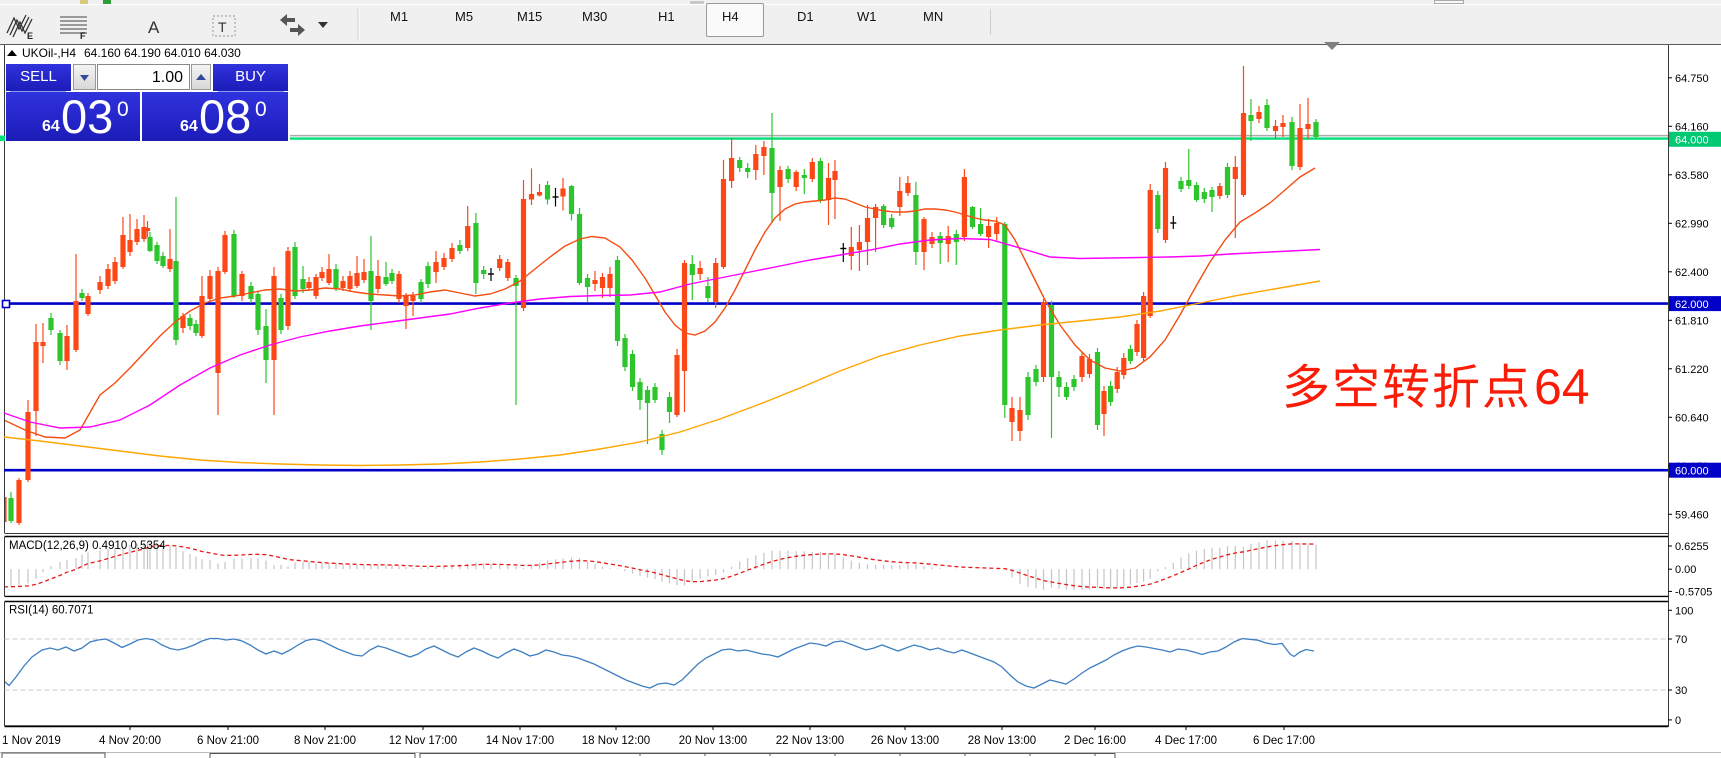 The height and width of the screenshot is (758, 1721). I want to click on svg-text: 62.400, so click(1692, 273).